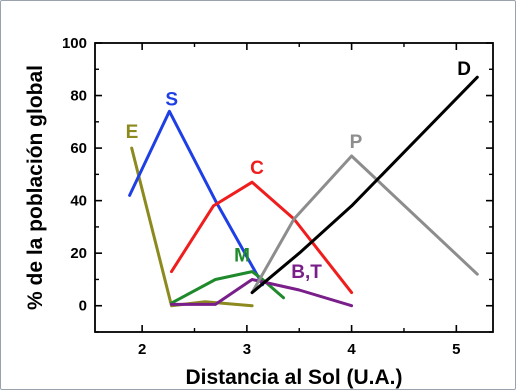 The image size is (518, 392). What do you see at coordinates (456, 349) in the screenshot?
I see `x-tick-label: 5` at bounding box center [456, 349].